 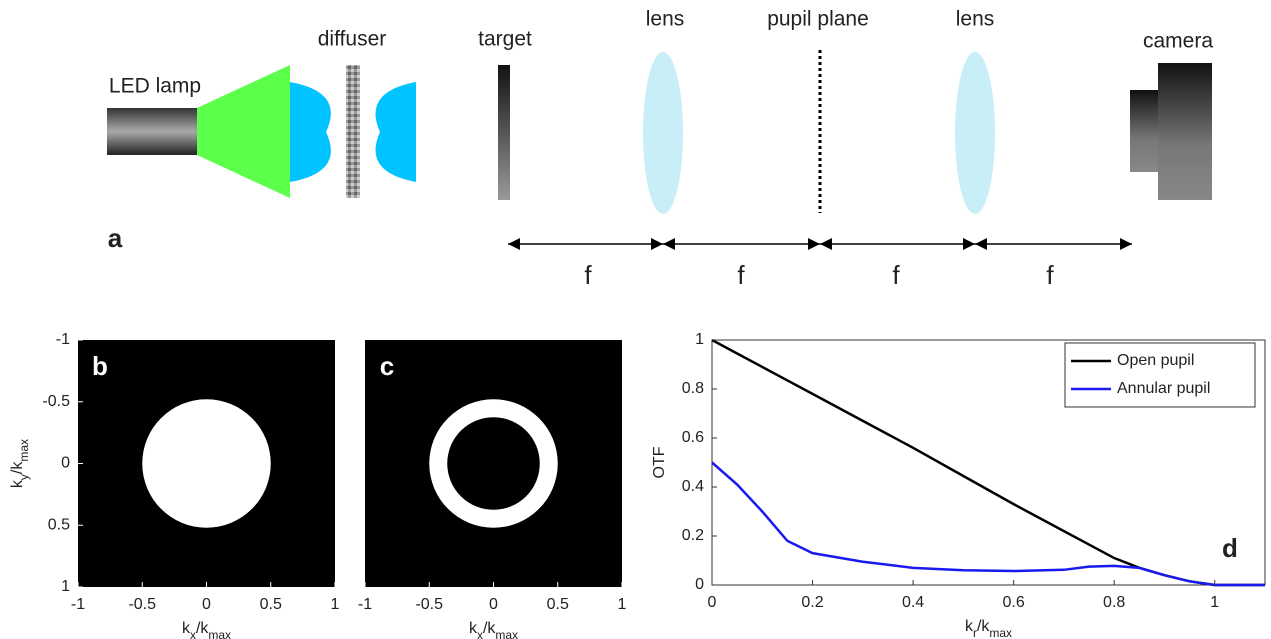 I want to click on pupil-aperture, so click(x=206, y=463).